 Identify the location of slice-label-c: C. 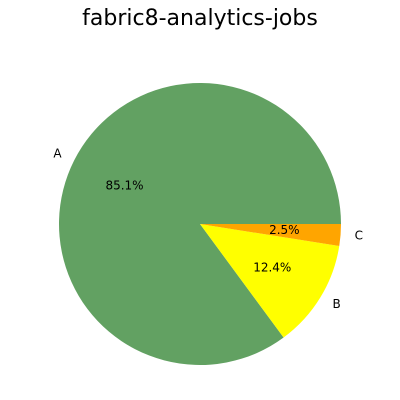
(359, 236).